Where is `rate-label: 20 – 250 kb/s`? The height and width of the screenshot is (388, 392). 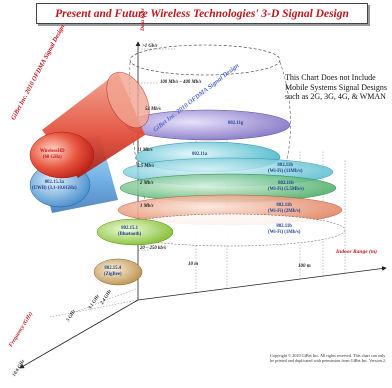
rate-label: 20 – 250 kb/s is located at coordinates (153, 248).